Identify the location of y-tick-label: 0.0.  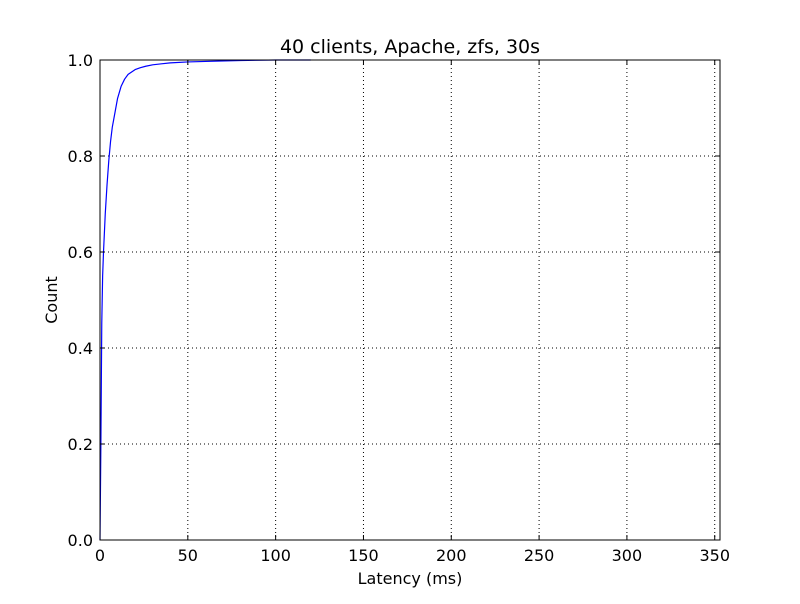
(80, 540).